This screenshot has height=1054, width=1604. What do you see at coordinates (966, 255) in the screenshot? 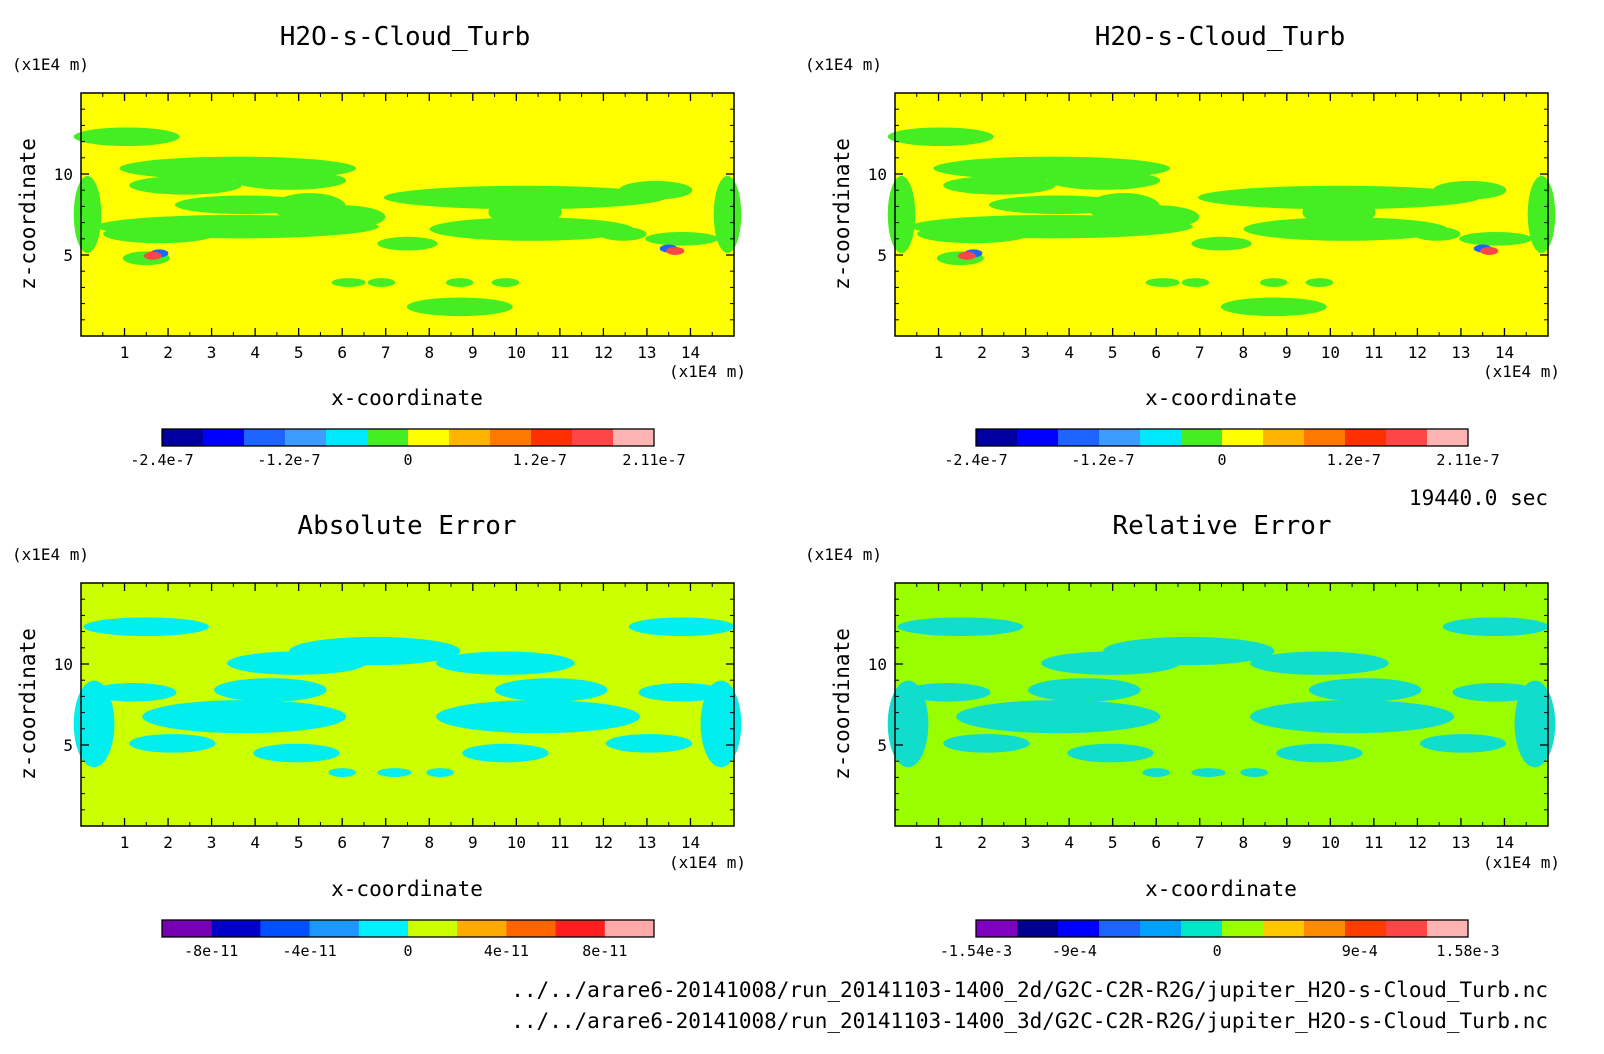
I see `extreme-core` at bounding box center [966, 255].